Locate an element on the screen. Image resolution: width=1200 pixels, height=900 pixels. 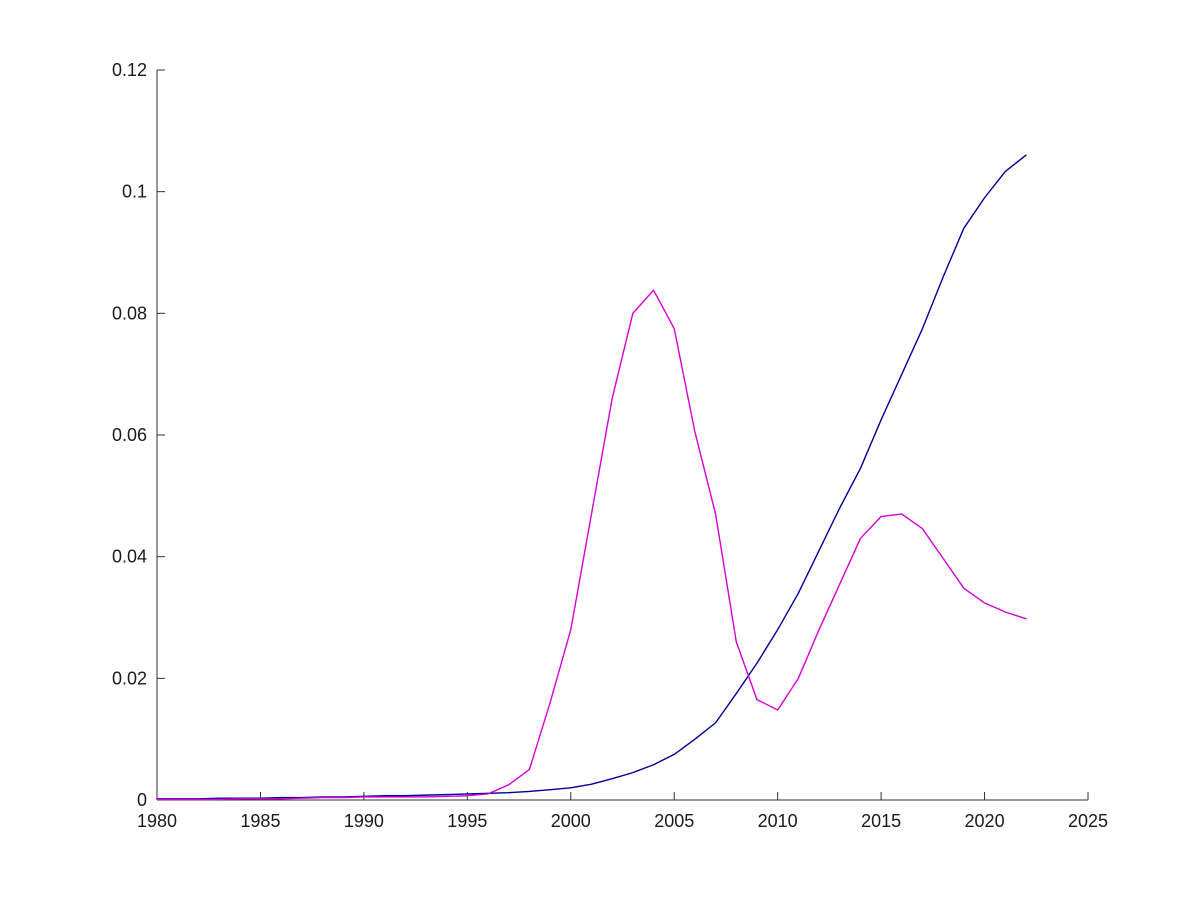
y-tick-label: 0.06 is located at coordinates (129, 435).